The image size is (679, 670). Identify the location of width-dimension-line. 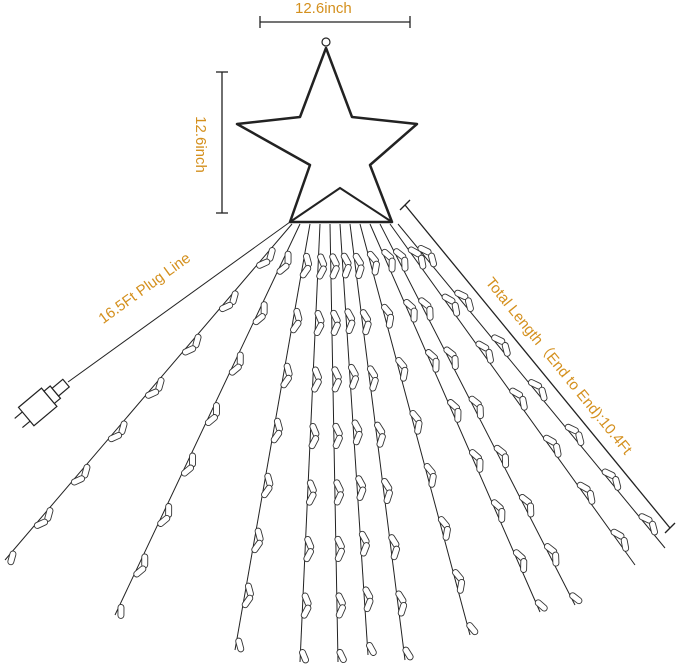
(335, 22).